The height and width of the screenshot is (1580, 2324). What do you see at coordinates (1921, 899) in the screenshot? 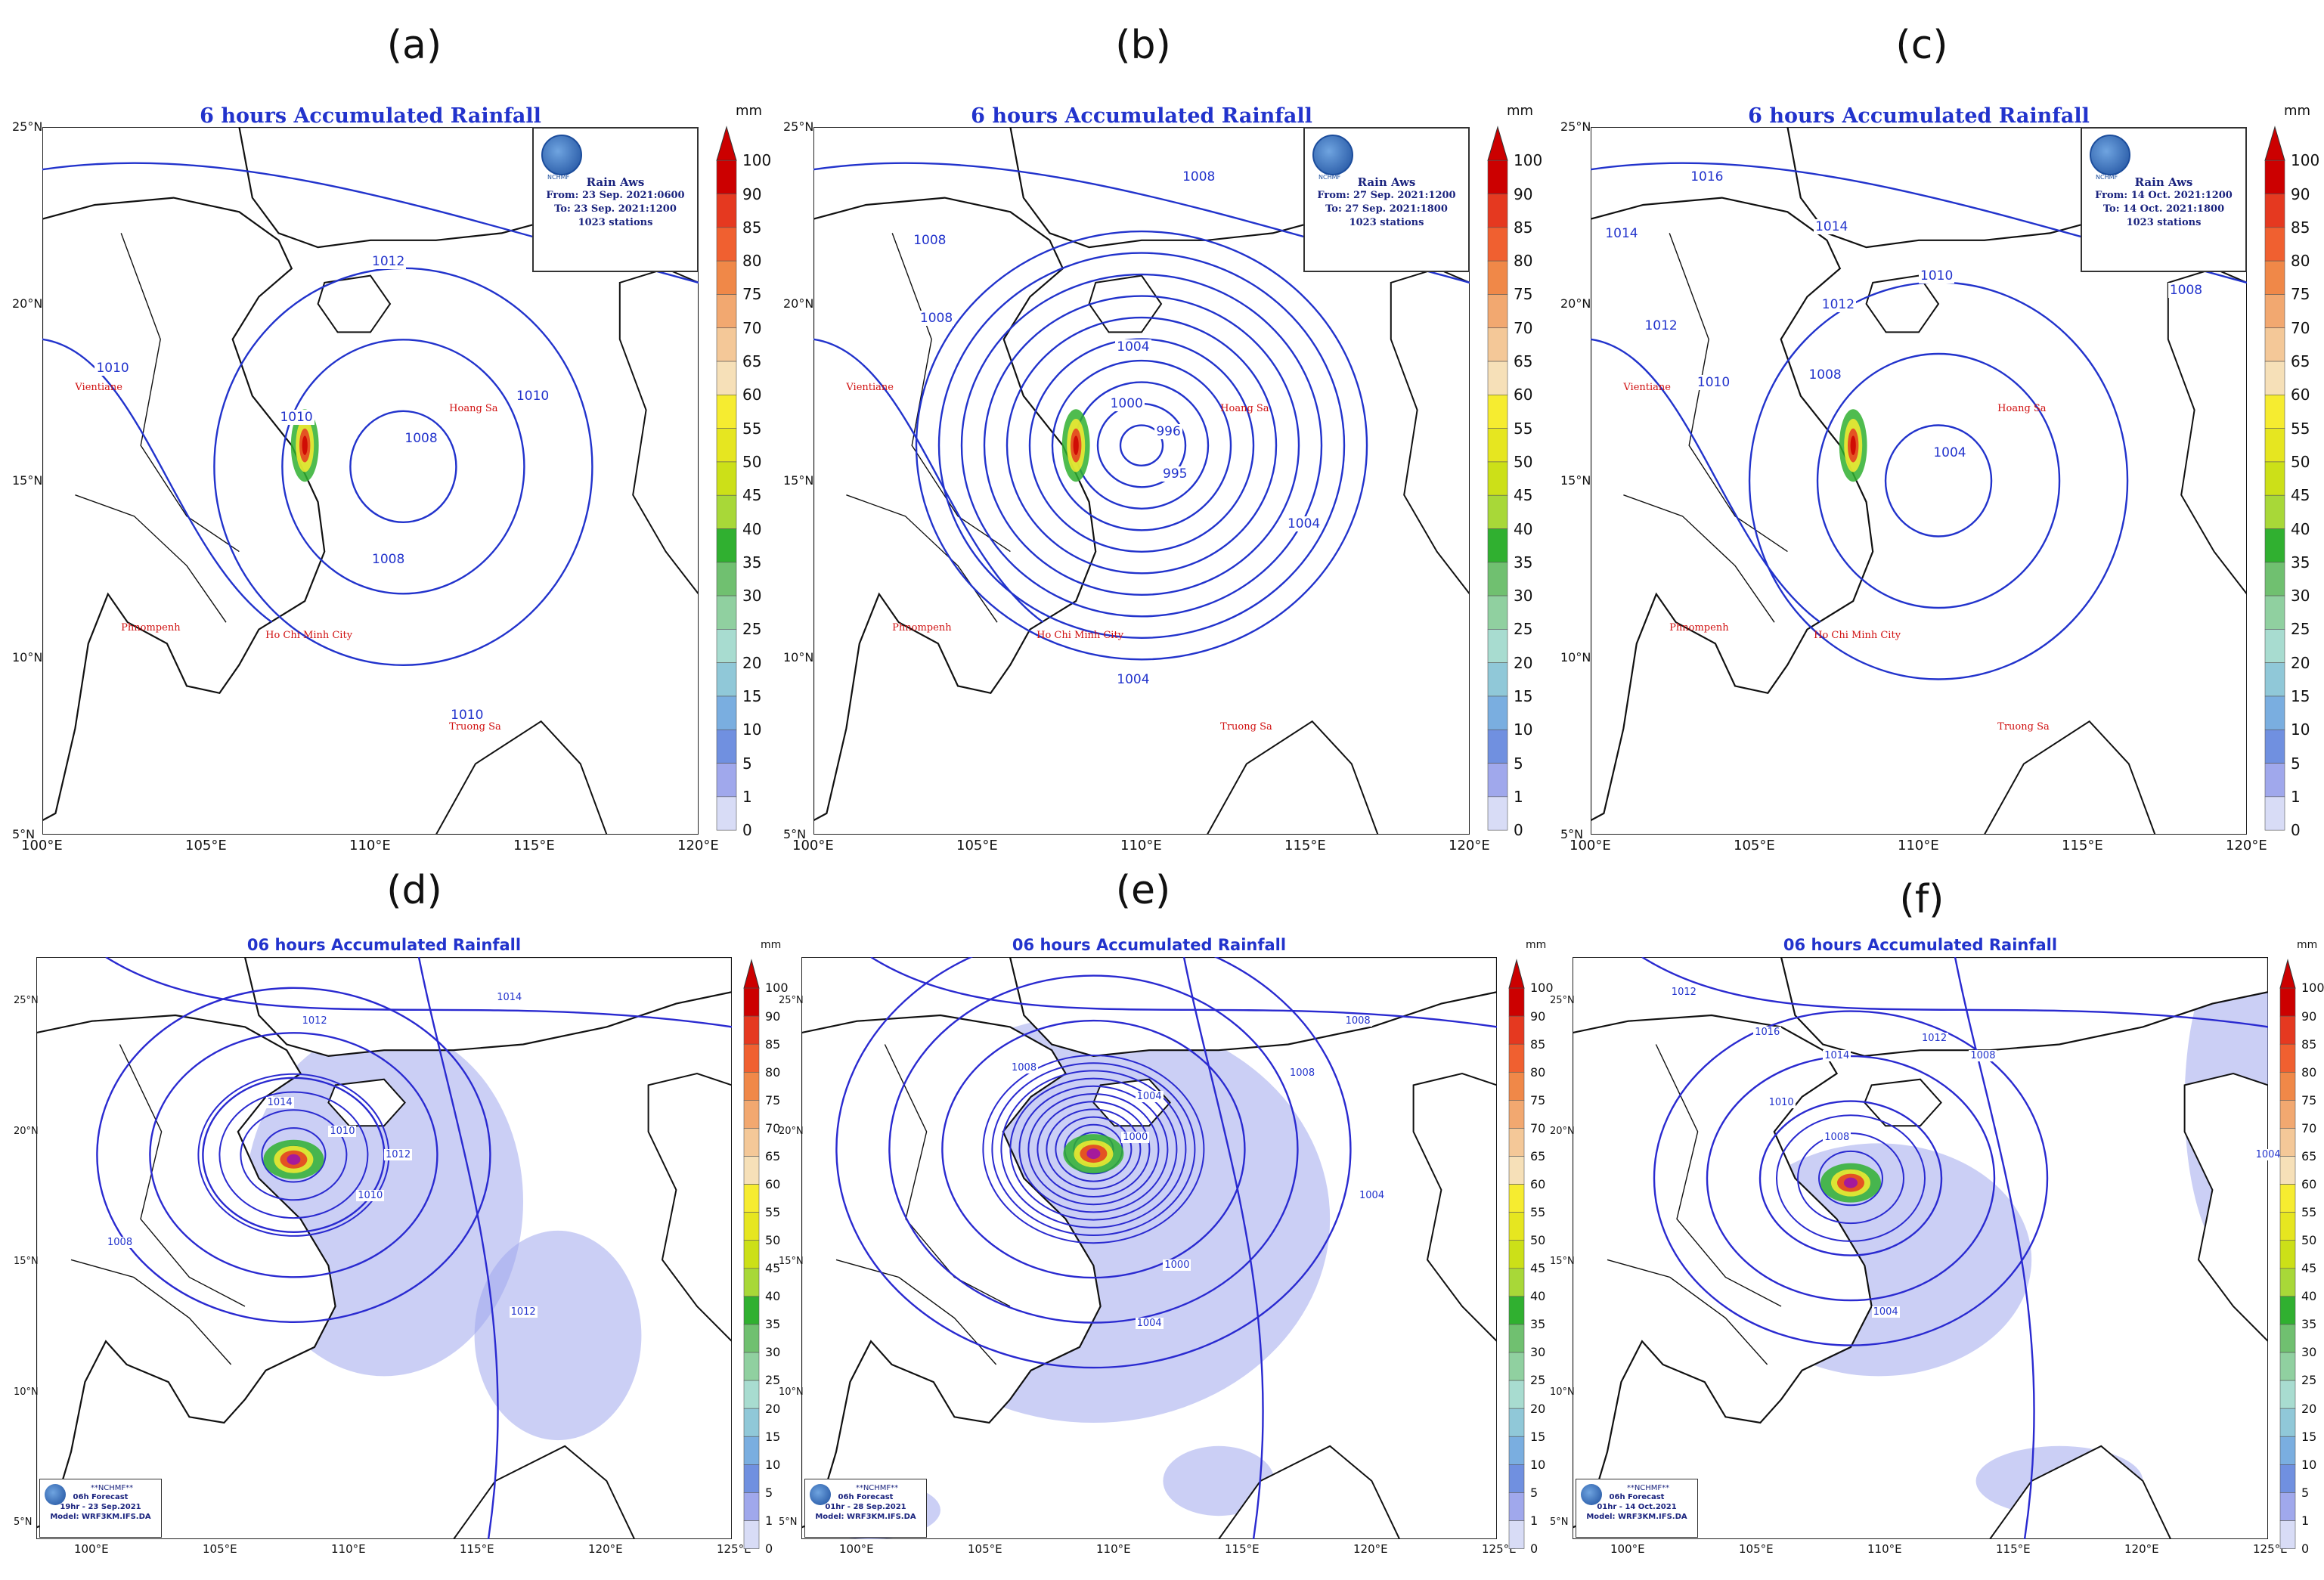
I see `figure-label-f: (f)` at bounding box center [1921, 899].